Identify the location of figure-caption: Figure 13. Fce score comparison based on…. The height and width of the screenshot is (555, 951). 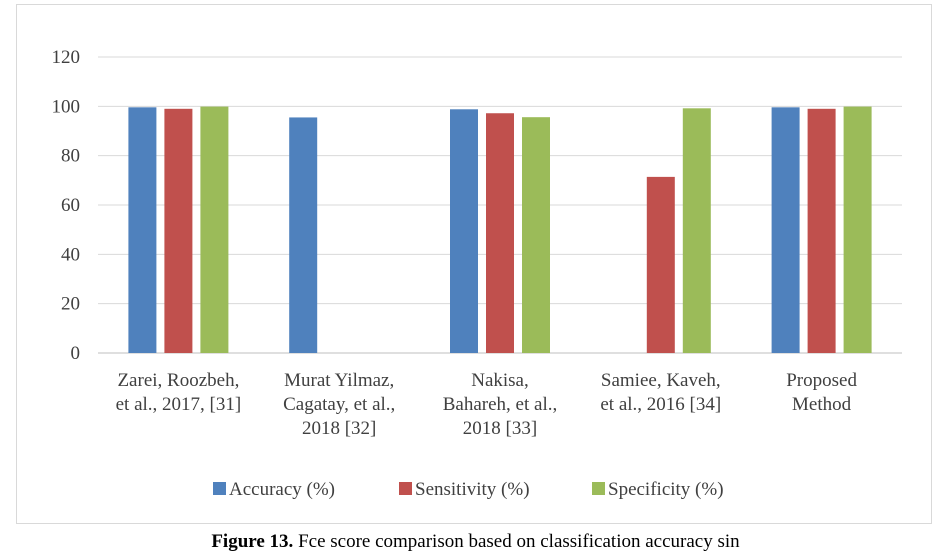
(475, 542).